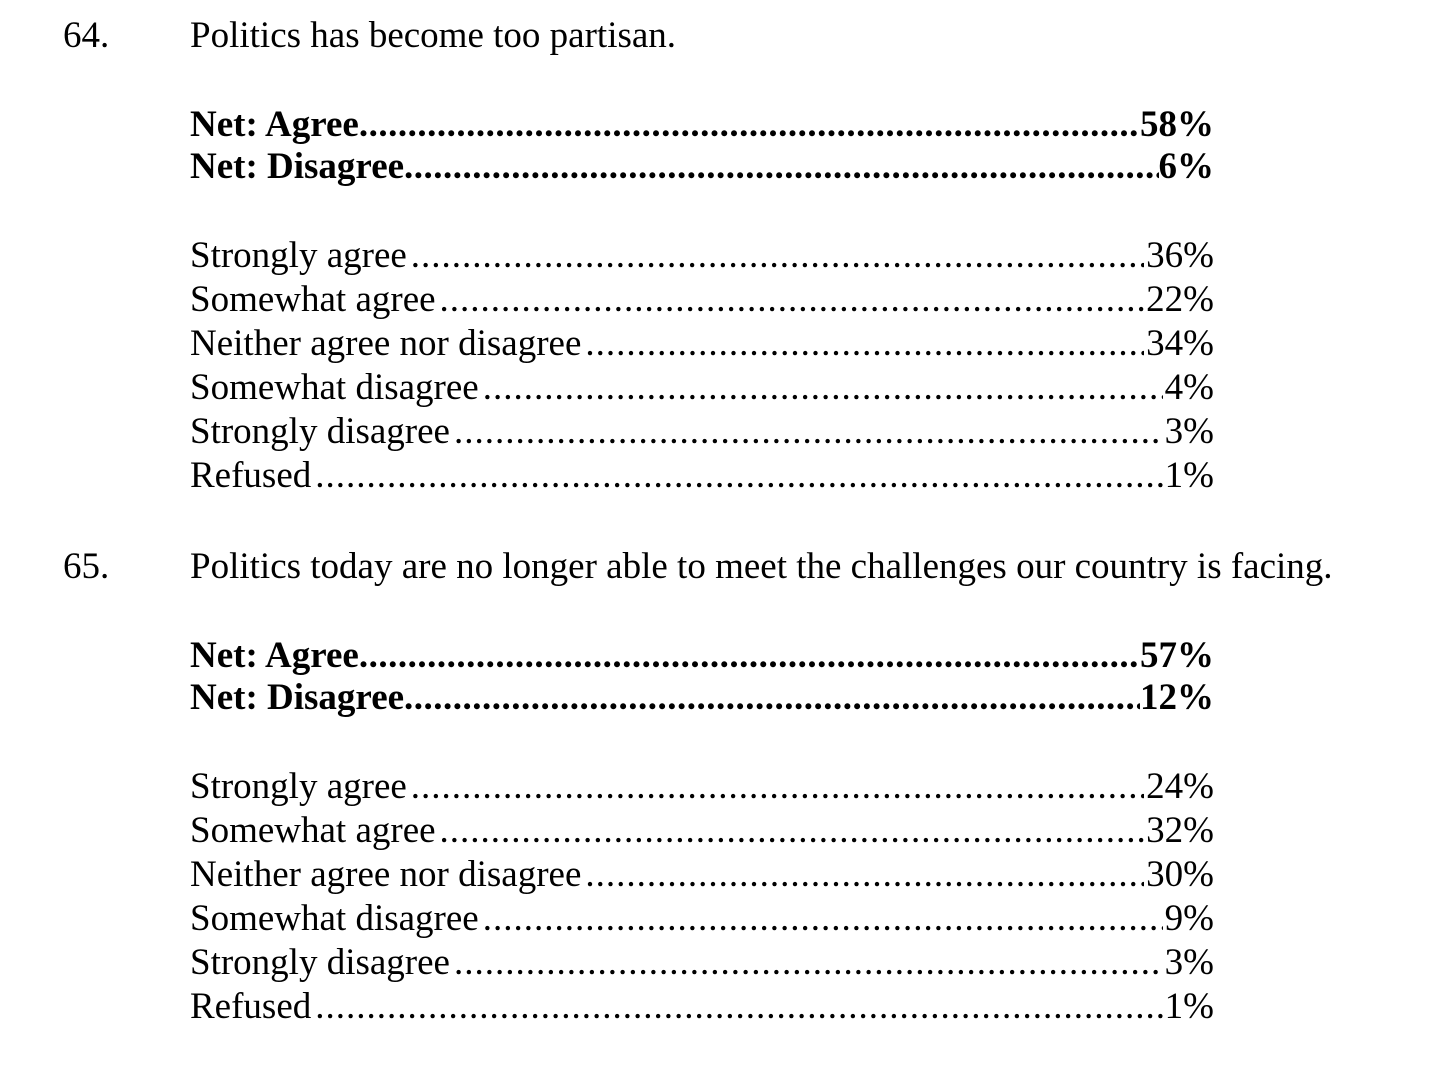  What do you see at coordinates (1180, 786) in the screenshot?
I see `response-value: 24%` at bounding box center [1180, 786].